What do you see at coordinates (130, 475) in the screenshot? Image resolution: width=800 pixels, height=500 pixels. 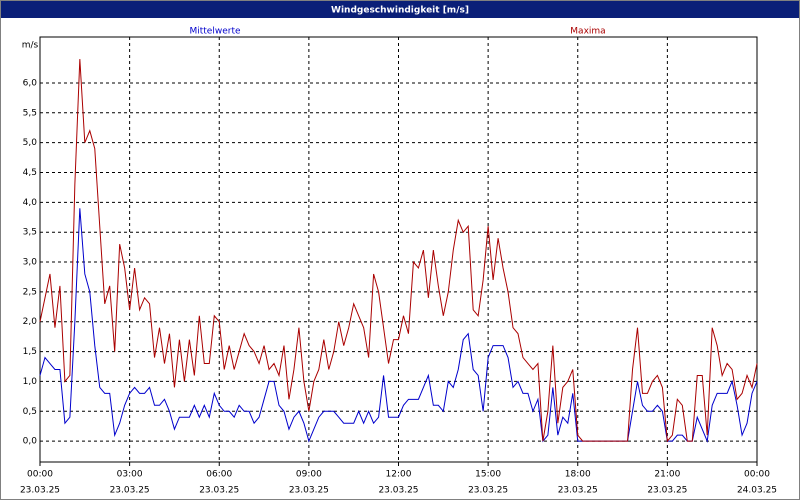 I see `x-tick-label: 03:00` at bounding box center [130, 475].